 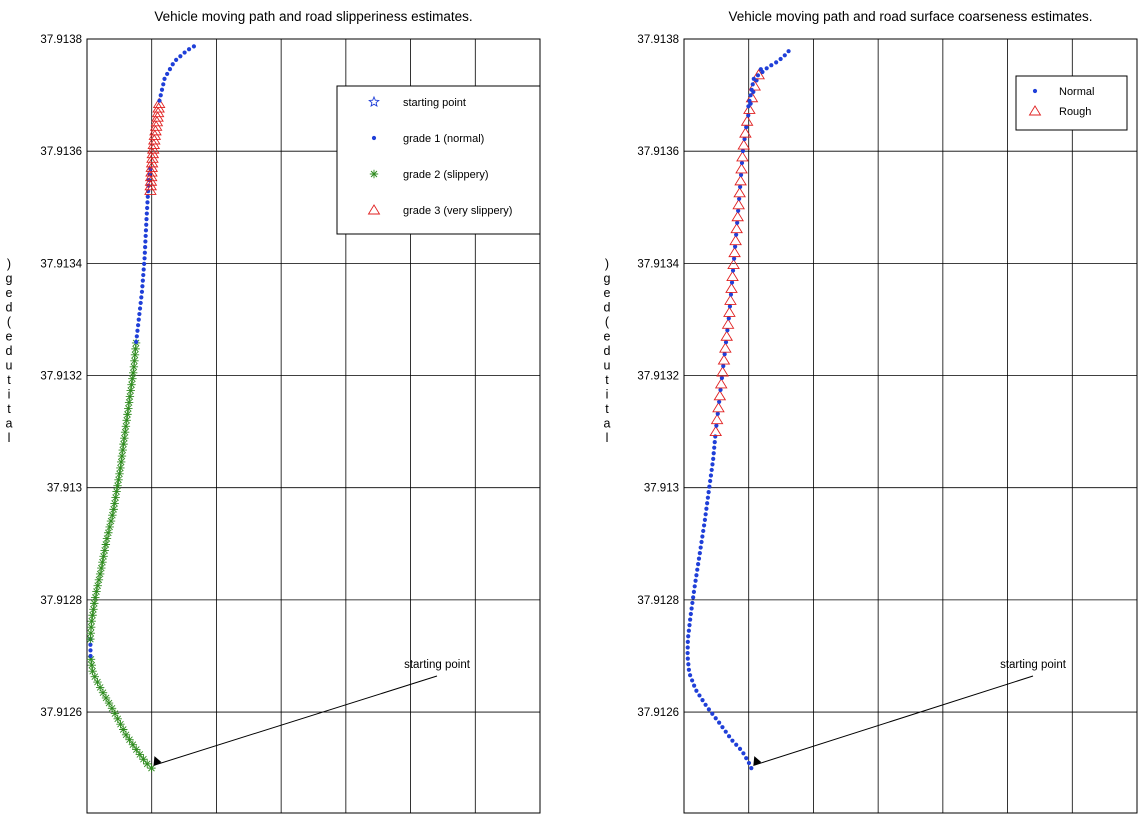 I want to click on y-axis-label-char: u, so click(x=607, y=366).